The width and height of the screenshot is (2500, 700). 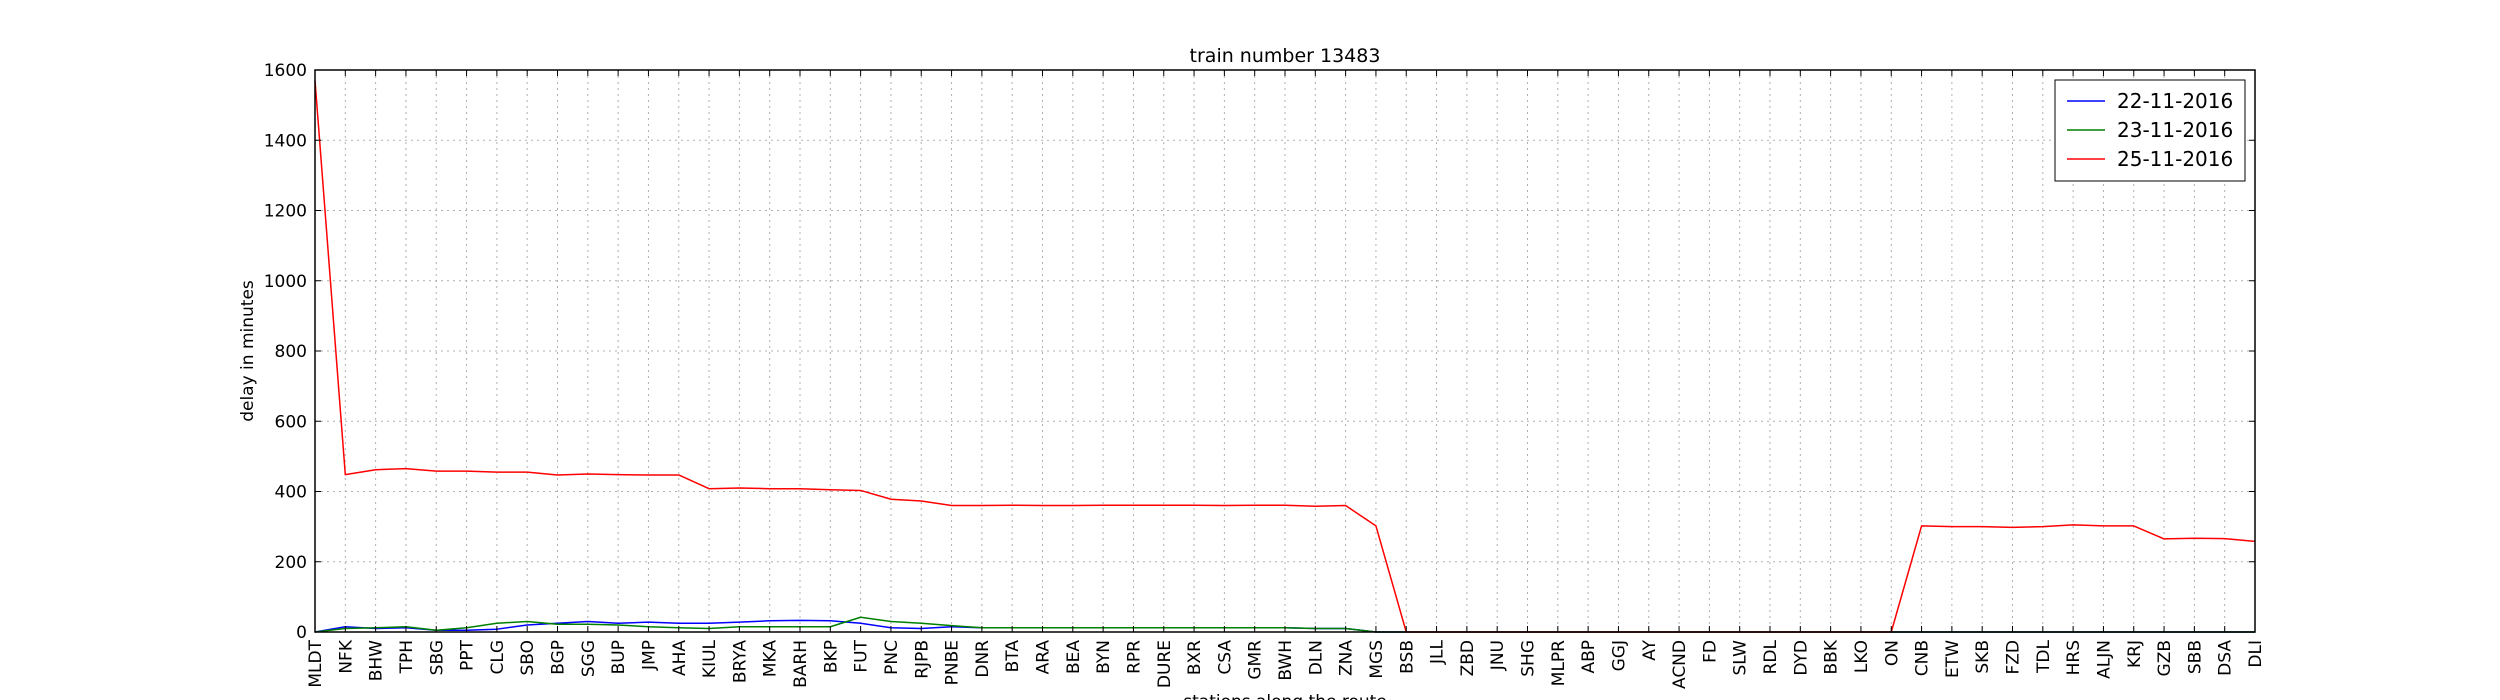 What do you see at coordinates (346, 656) in the screenshot?
I see `x-tick-label: NFK` at bounding box center [346, 656].